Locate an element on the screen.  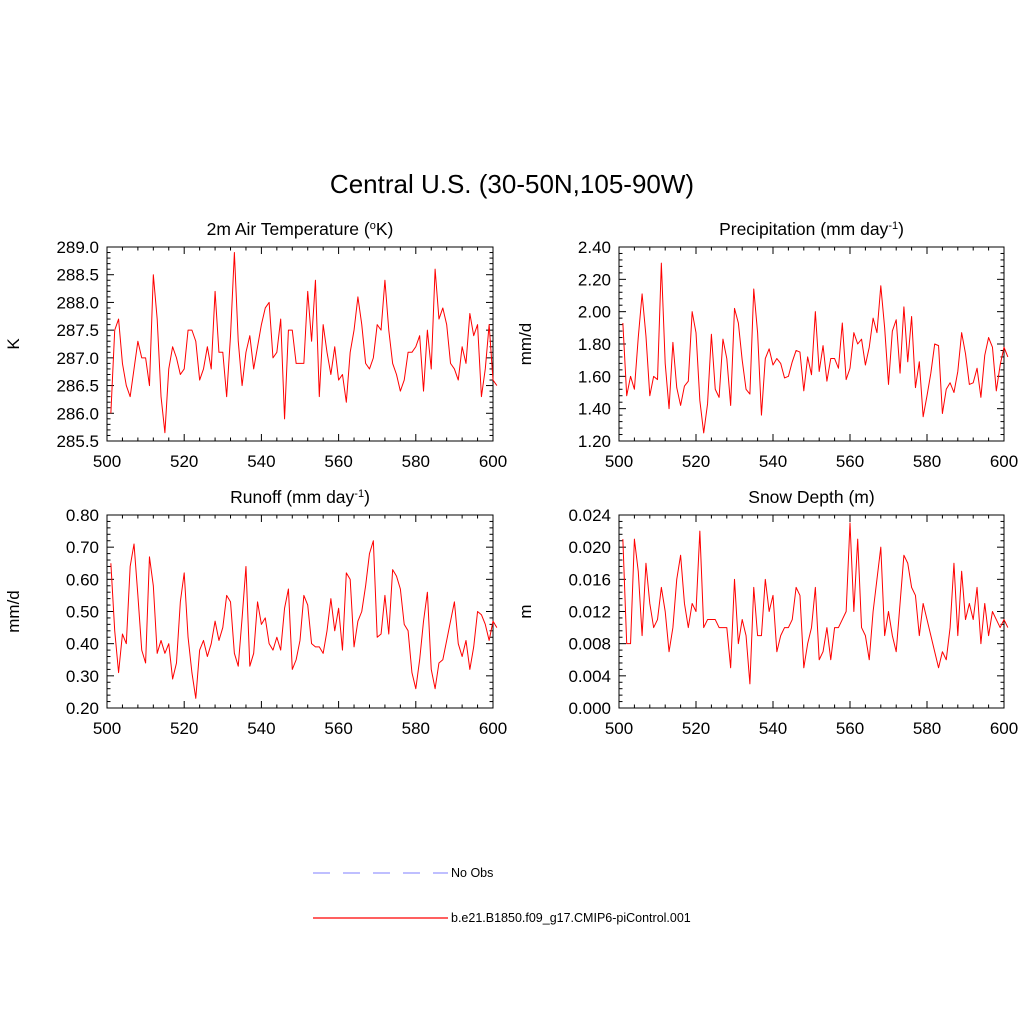
y-axis-label: m is located at coordinates (525, 611).